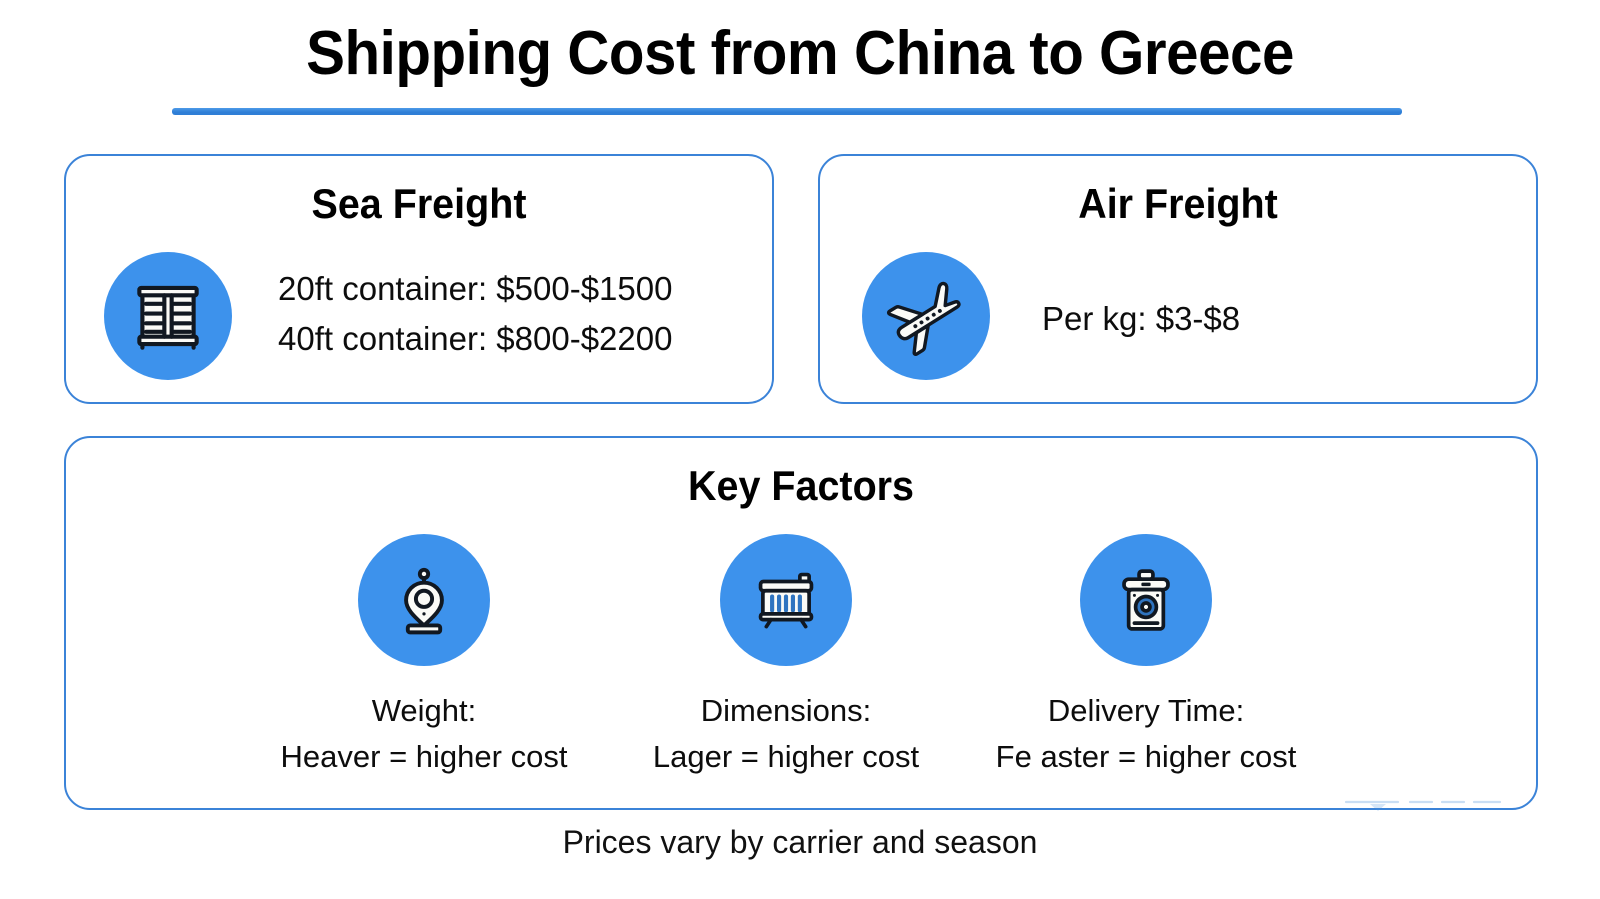 The height and width of the screenshot is (899, 1600). I want to click on footer-note: Prices vary by carrier and season, so click(800, 842).